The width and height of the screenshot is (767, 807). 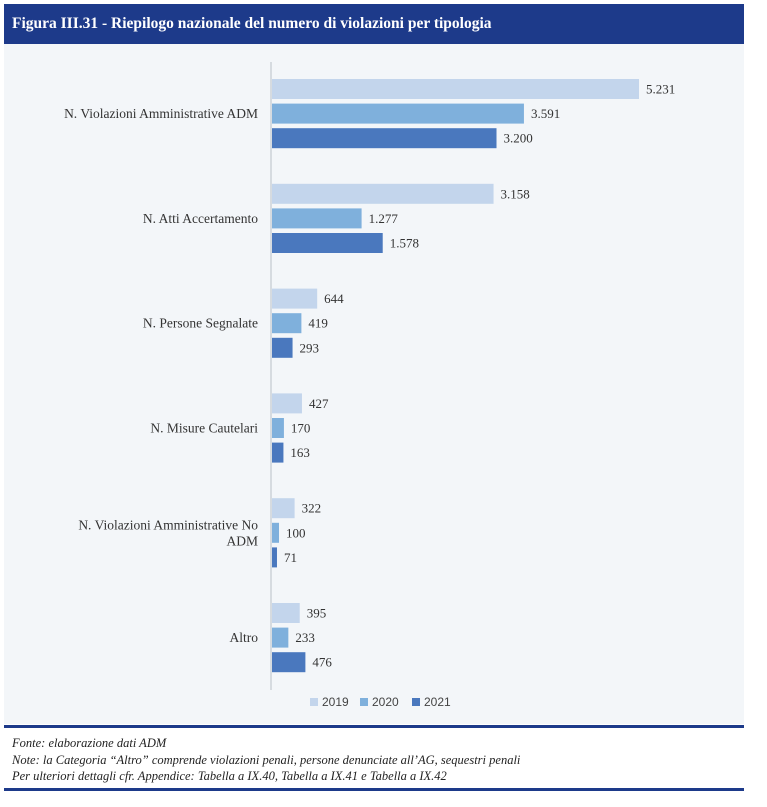 I want to click on legend: 2019 2020 2021, so click(x=380, y=702).